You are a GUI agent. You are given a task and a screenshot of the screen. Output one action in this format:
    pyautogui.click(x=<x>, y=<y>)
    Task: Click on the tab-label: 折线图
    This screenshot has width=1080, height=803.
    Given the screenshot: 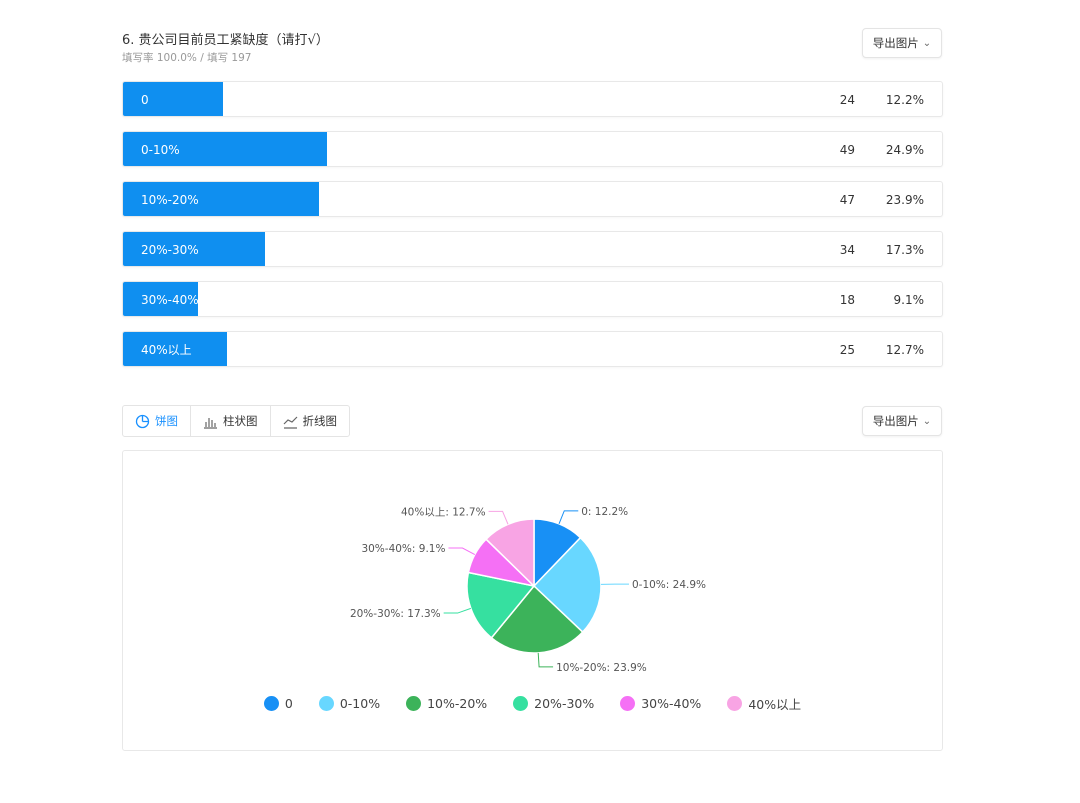 What is the action you would take?
    pyautogui.click(x=320, y=421)
    